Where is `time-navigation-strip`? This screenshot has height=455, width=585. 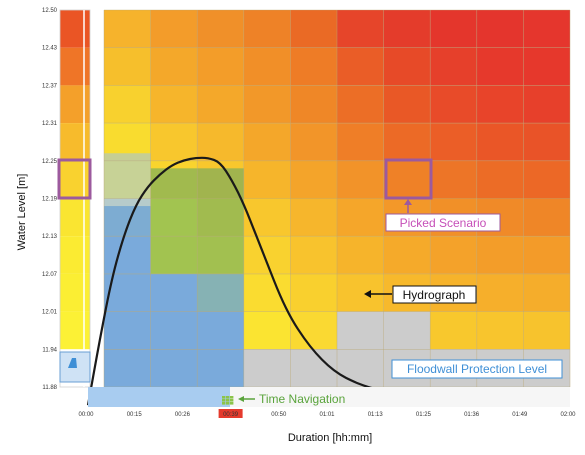 time-navigation-strip is located at coordinates (329, 397).